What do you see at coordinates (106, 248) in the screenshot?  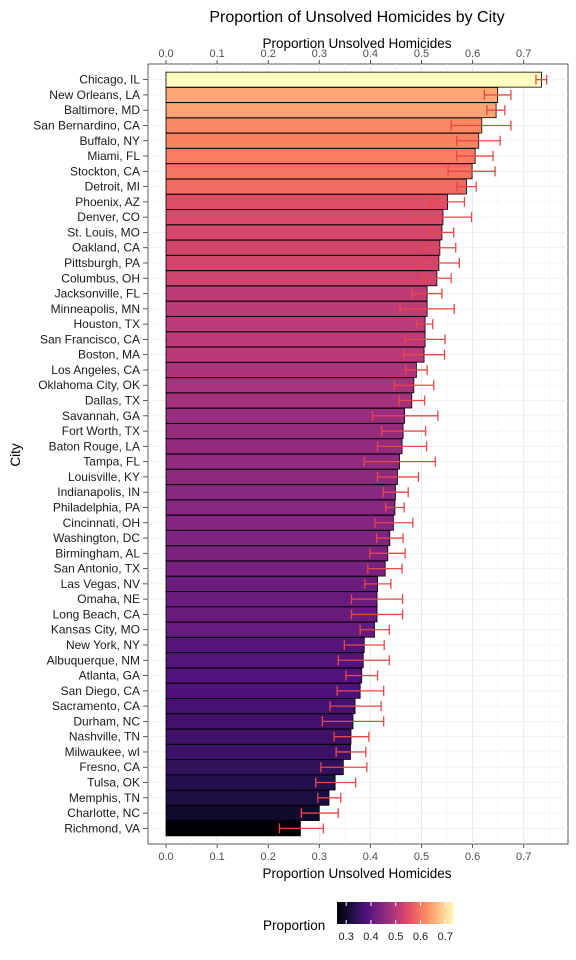 I see `city-label: Oakland, CA` at bounding box center [106, 248].